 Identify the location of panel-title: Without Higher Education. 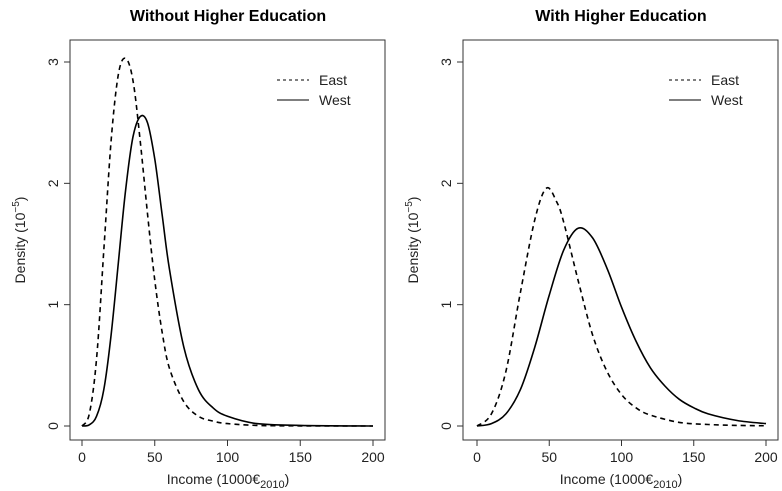
(228, 16).